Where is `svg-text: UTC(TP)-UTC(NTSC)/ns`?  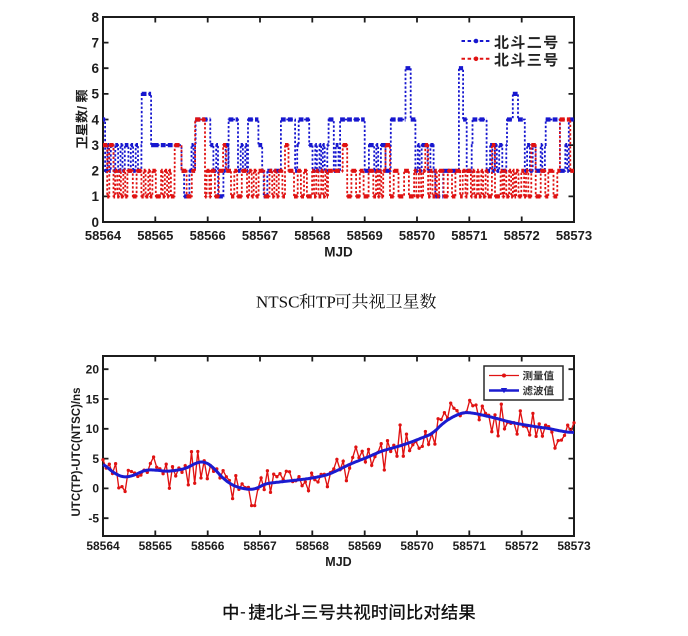 svg-text: UTC(TP)-UTC(NTSC)/ns is located at coordinates (77, 451).